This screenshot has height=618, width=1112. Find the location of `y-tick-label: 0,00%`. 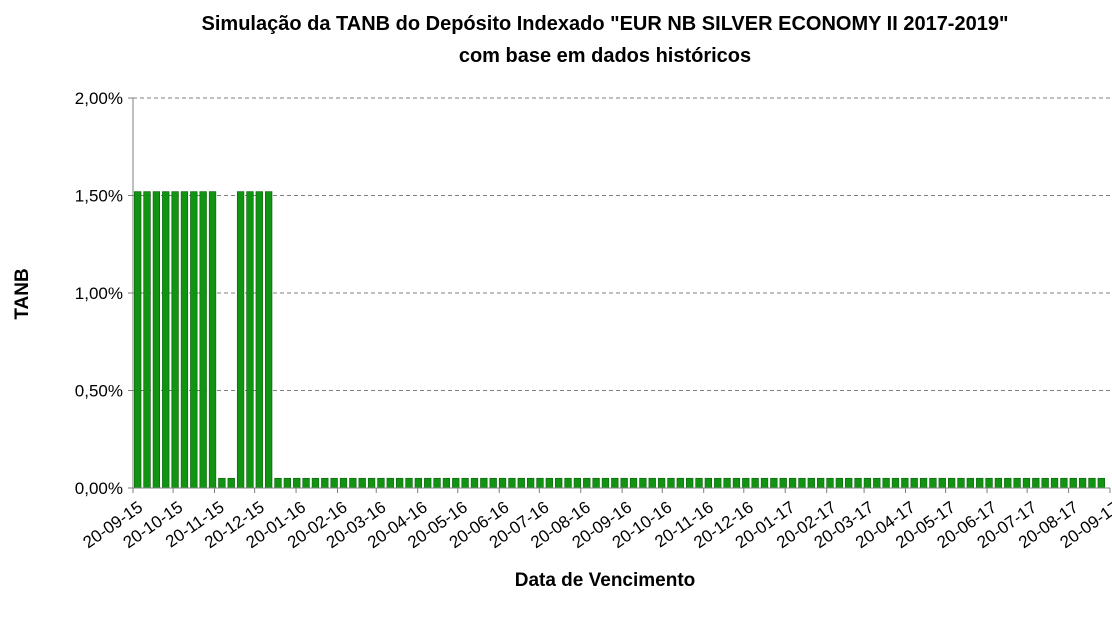

y-tick-label: 0,00% is located at coordinates (99, 488).